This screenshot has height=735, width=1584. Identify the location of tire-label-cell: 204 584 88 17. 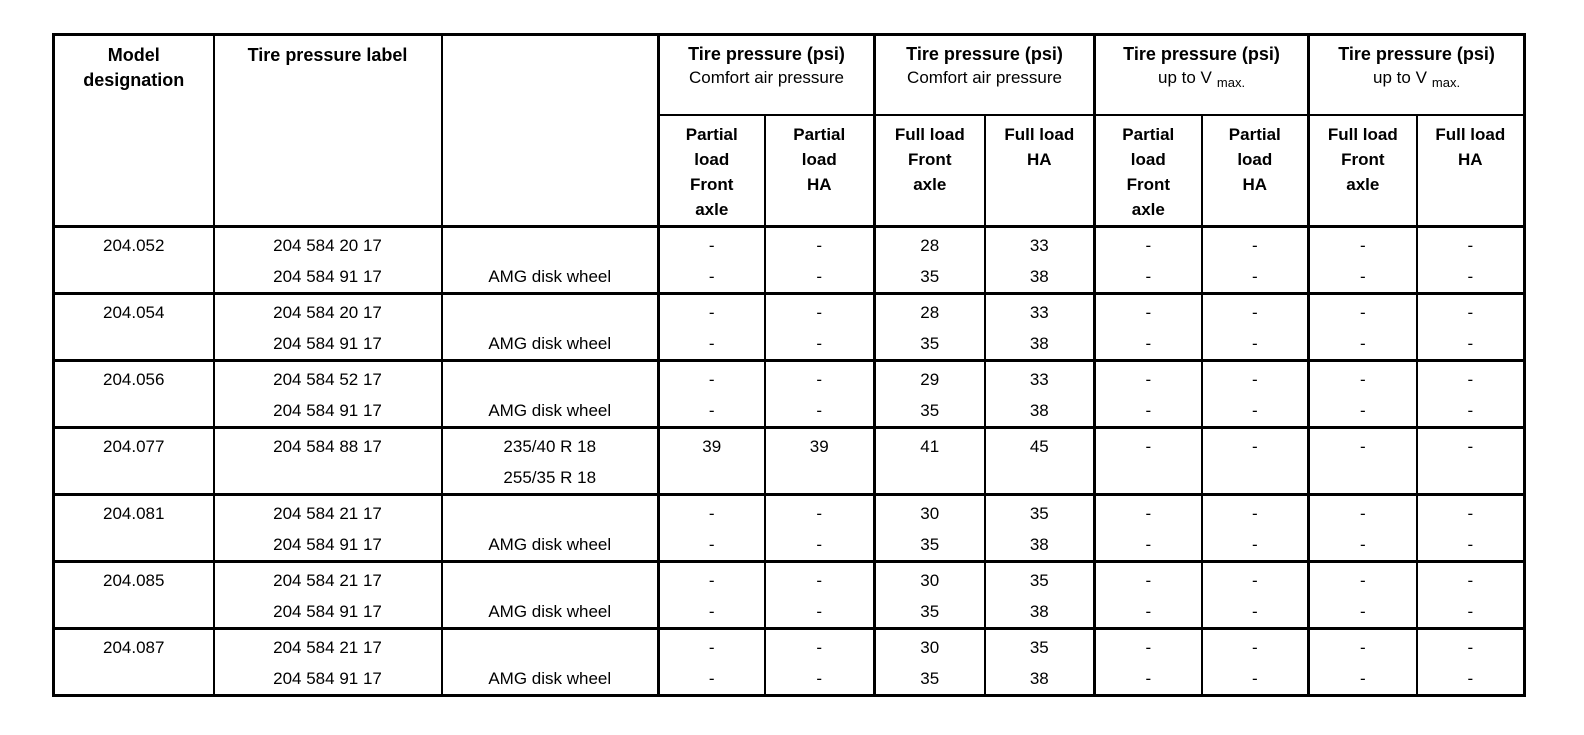
(327, 461).